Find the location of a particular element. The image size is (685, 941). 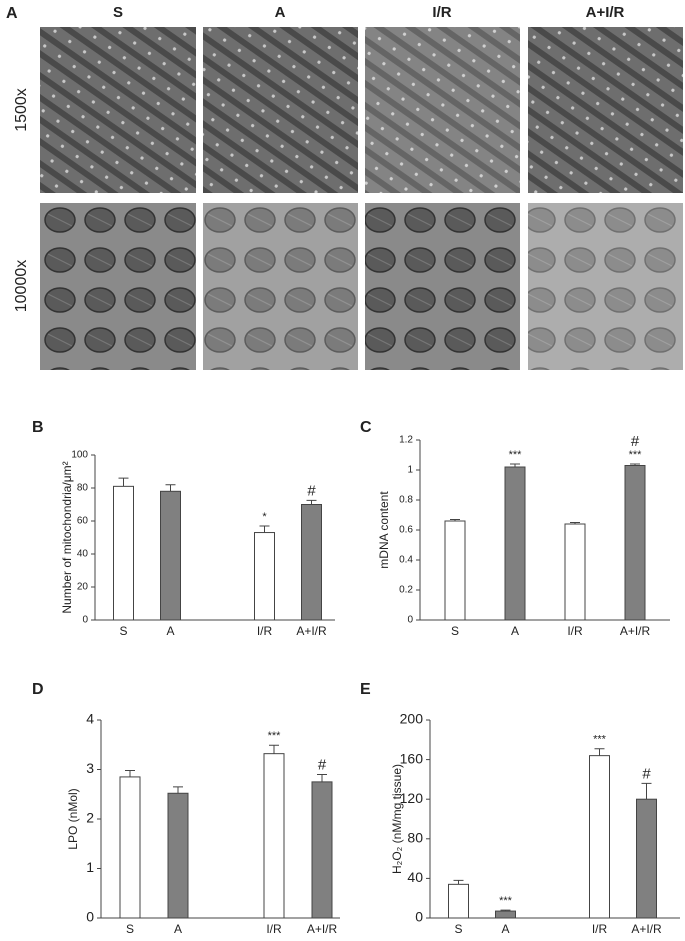

y-tick-label: 200 is located at coordinates (412, 719).